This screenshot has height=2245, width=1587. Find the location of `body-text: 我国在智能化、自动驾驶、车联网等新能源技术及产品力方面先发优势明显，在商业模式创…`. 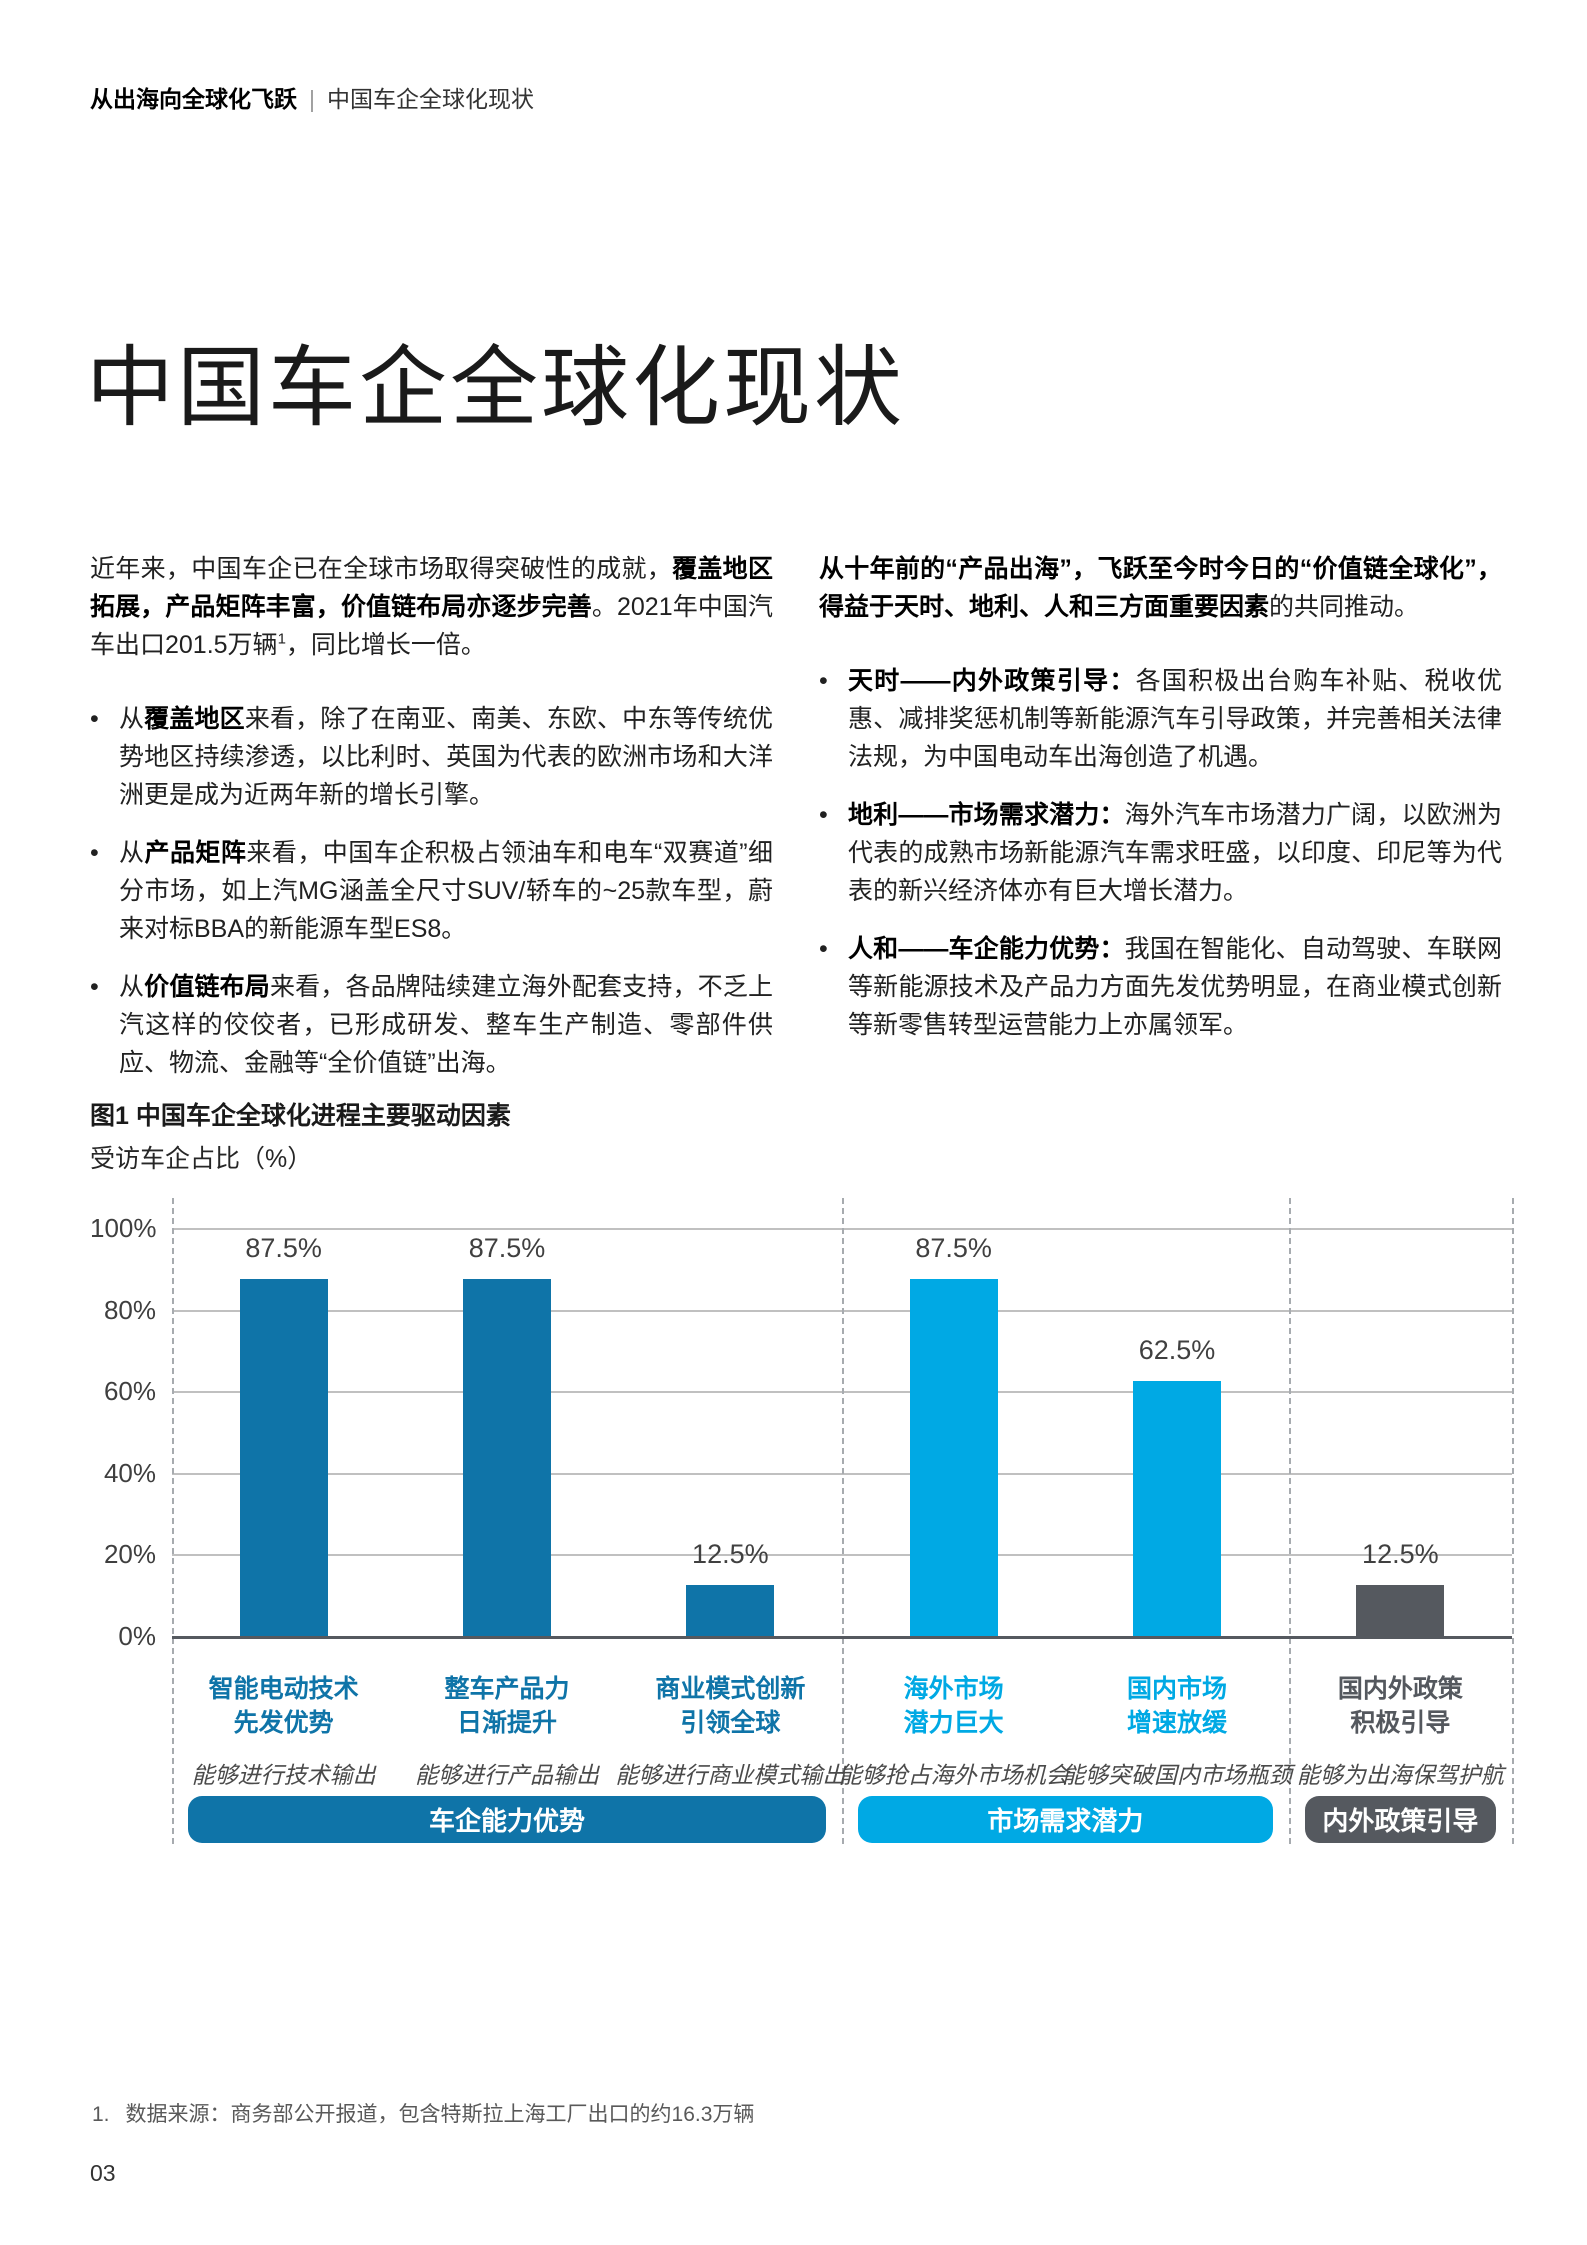

body-text: 我国在智能化、自动驾驶、车联网等新能源技术及产品力方面先发优势明显，在商业模式创… is located at coordinates (1175, 987).